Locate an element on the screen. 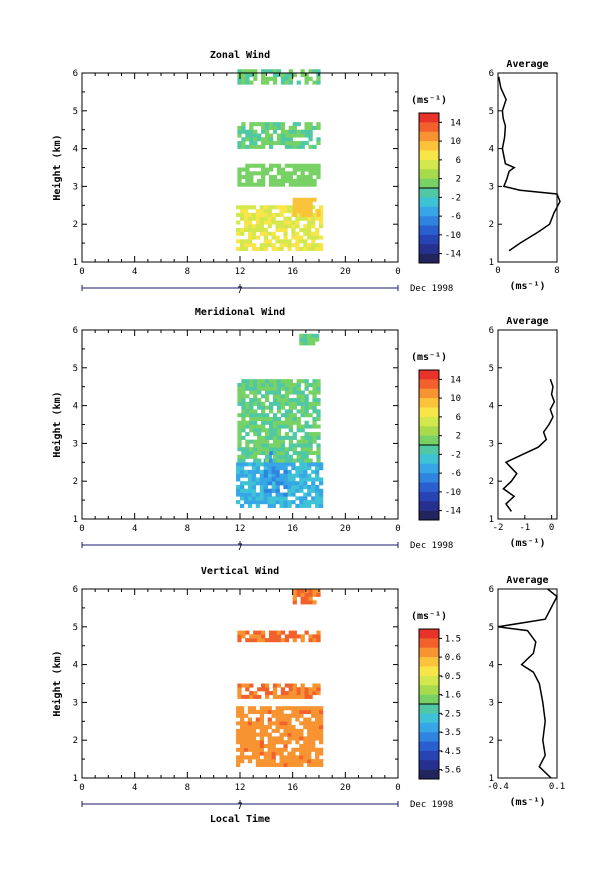 Image resolution: width=616 pixels, height=873 pixels. avg-x-tick-label: -1 is located at coordinates (524, 528).